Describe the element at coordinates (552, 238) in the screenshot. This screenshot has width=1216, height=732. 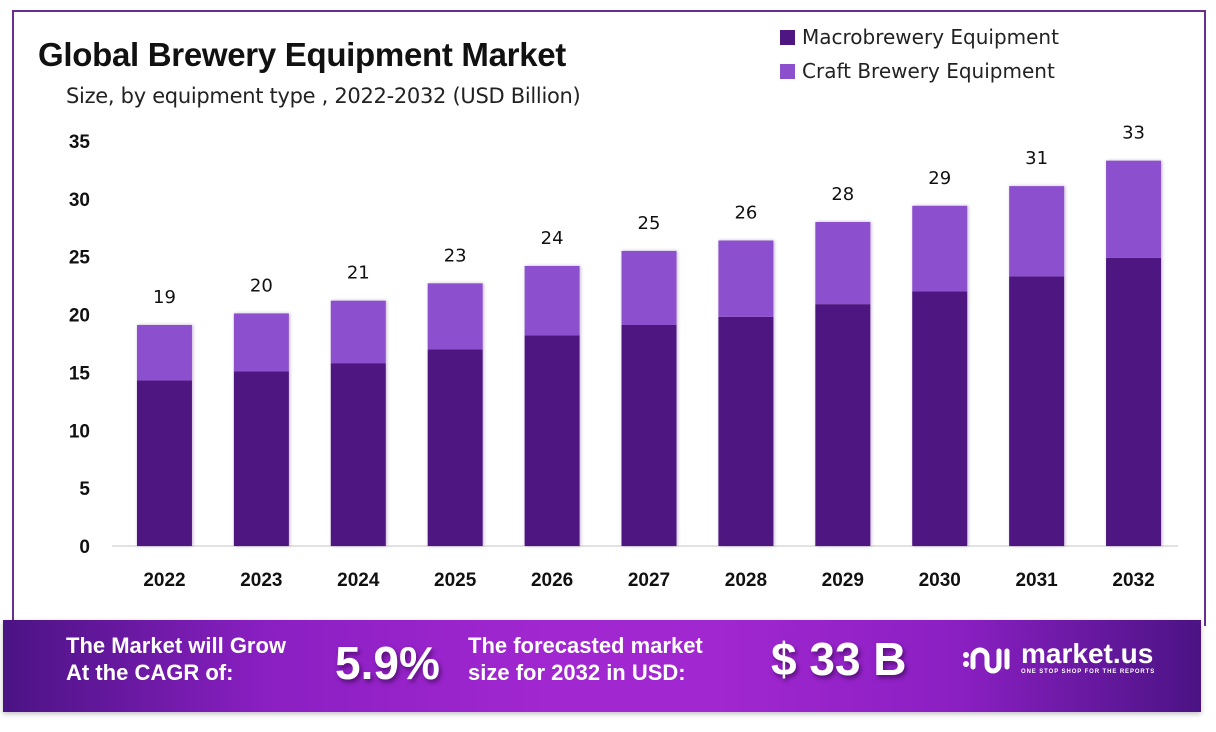
I see `data-label-total: 24` at that location.